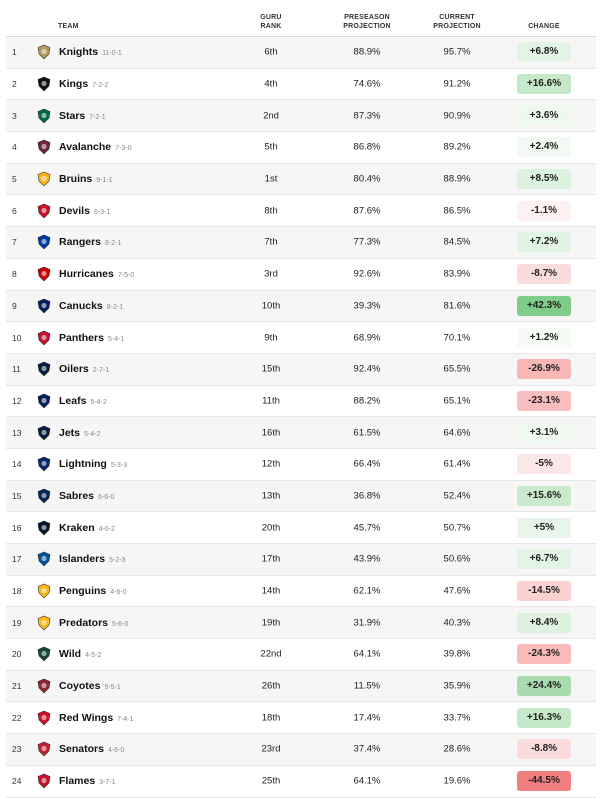 The image size is (603, 798). I want to click on table-row: 11 Oilers 2-7-1 15th 92.4% 65.5% -26.9%, so click(301, 369).